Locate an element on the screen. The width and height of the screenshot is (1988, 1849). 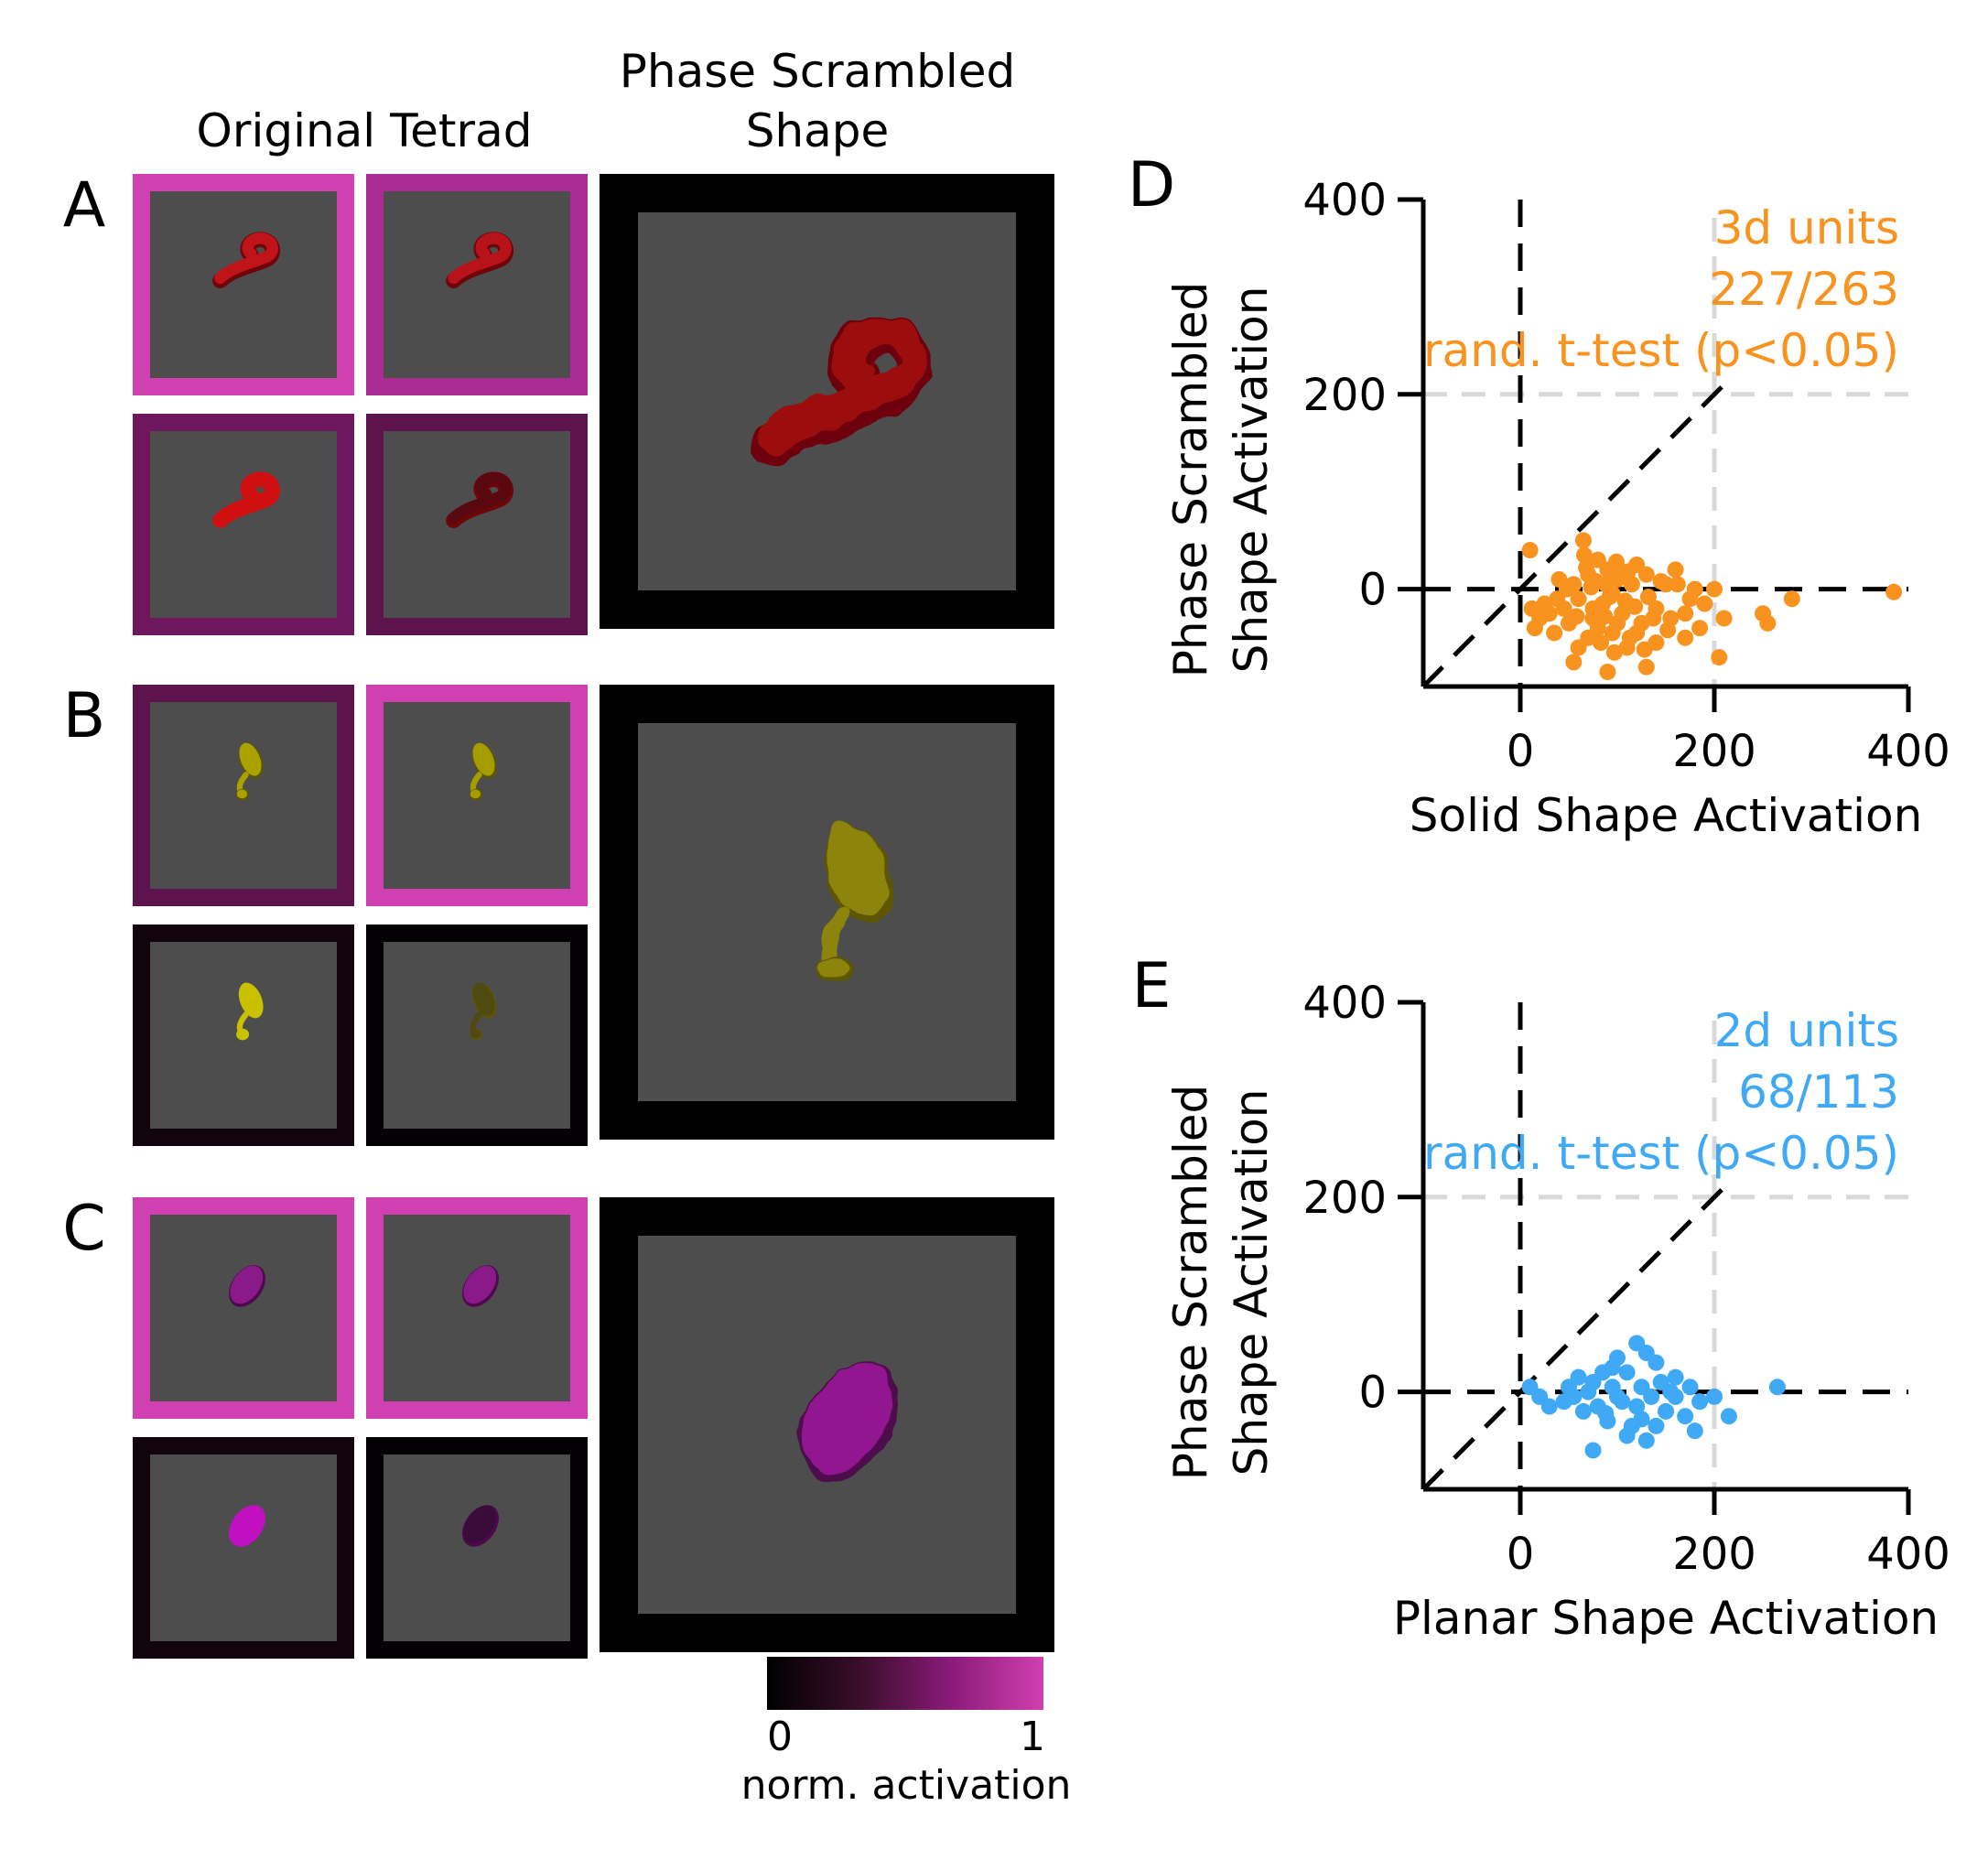
panel-letter-d: D is located at coordinates (1151, 185).